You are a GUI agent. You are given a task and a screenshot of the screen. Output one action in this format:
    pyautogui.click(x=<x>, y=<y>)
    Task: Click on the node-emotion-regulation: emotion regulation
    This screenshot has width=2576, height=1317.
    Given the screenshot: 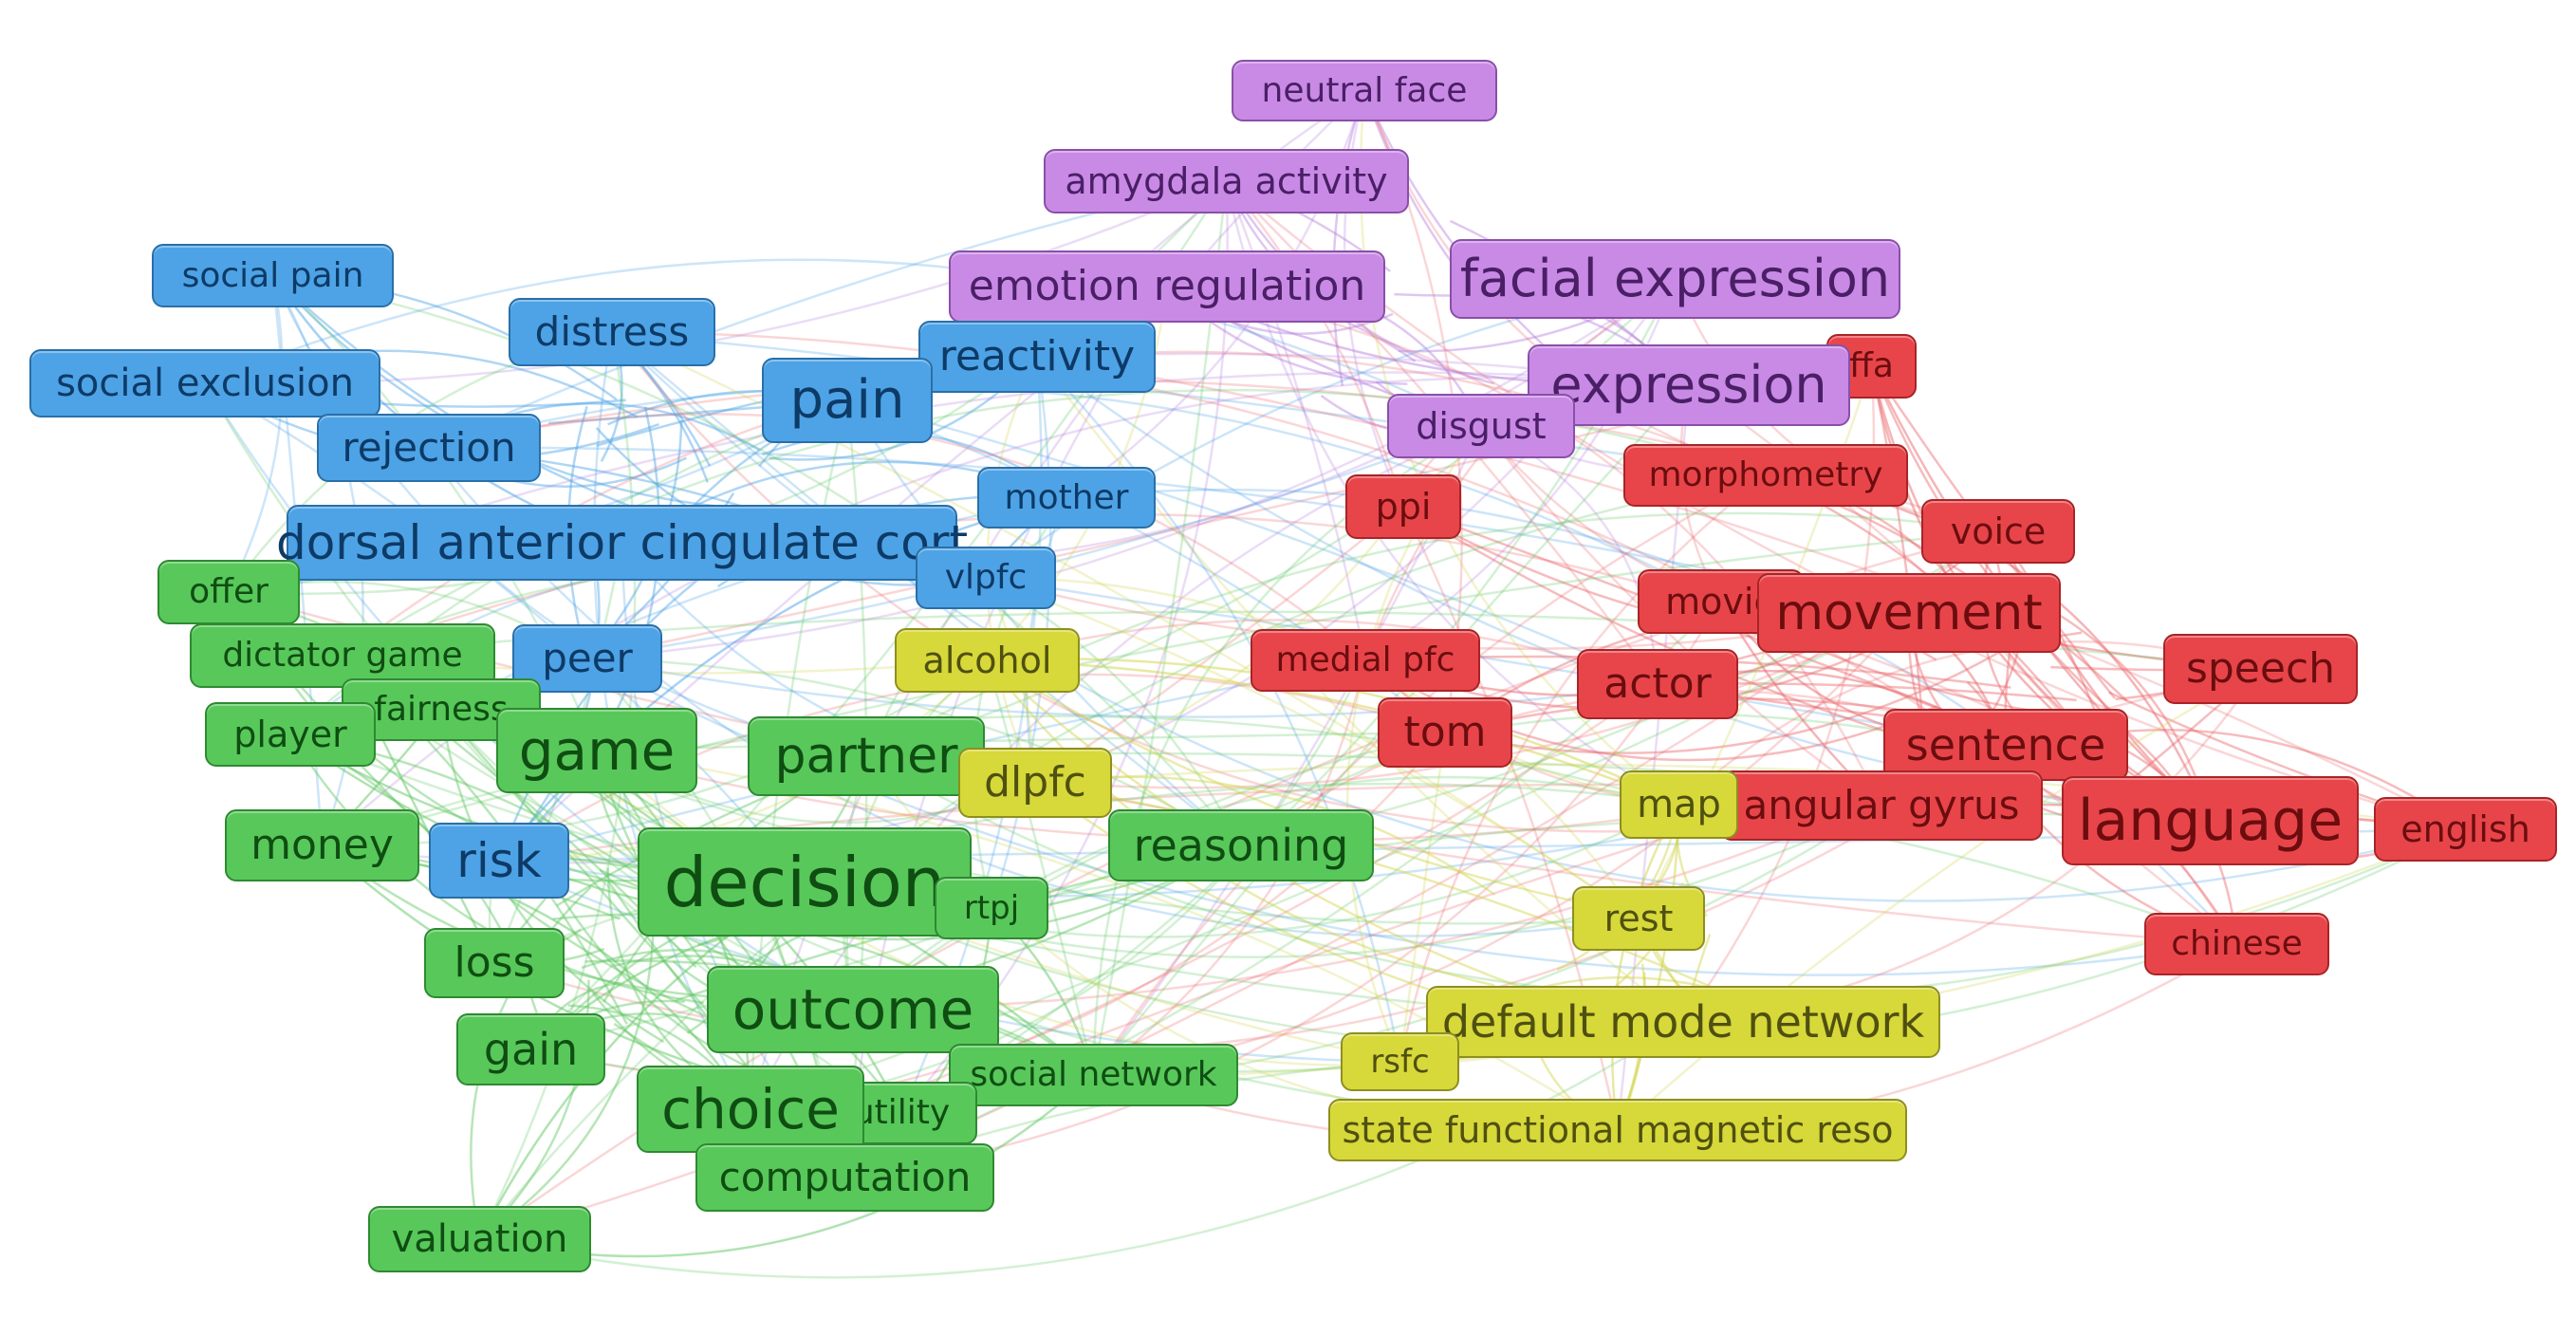 What is the action you would take?
    pyautogui.click(x=1167, y=286)
    